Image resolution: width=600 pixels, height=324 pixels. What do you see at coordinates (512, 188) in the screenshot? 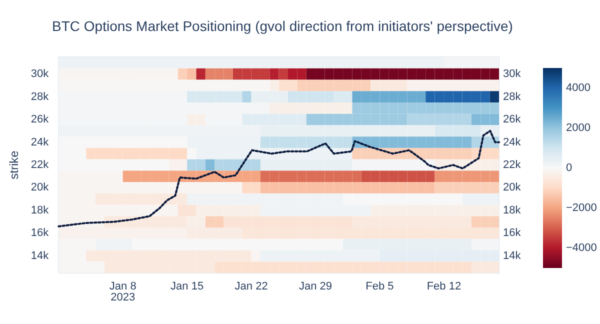
I see `y2-tick-label: 20k` at bounding box center [512, 188].